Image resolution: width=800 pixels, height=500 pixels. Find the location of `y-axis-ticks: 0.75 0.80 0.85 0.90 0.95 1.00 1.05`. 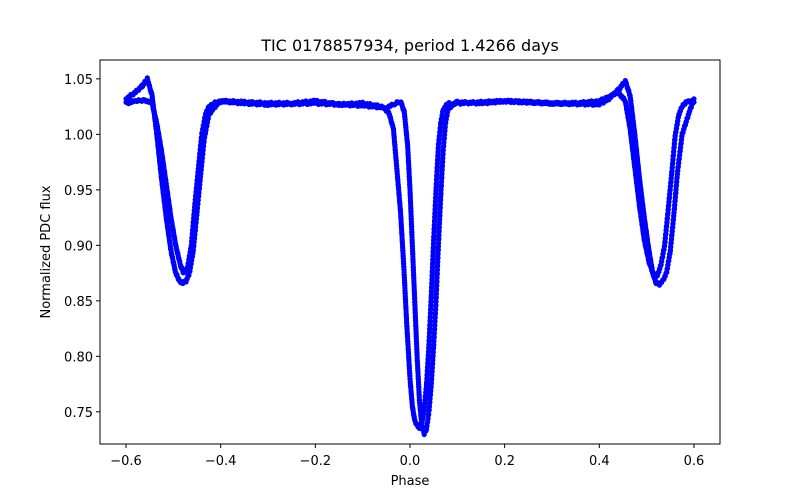

y-axis-ticks: 0.75 0.80 0.85 0.90 0.95 1.00 1.05 is located at coordinates (82, 247).